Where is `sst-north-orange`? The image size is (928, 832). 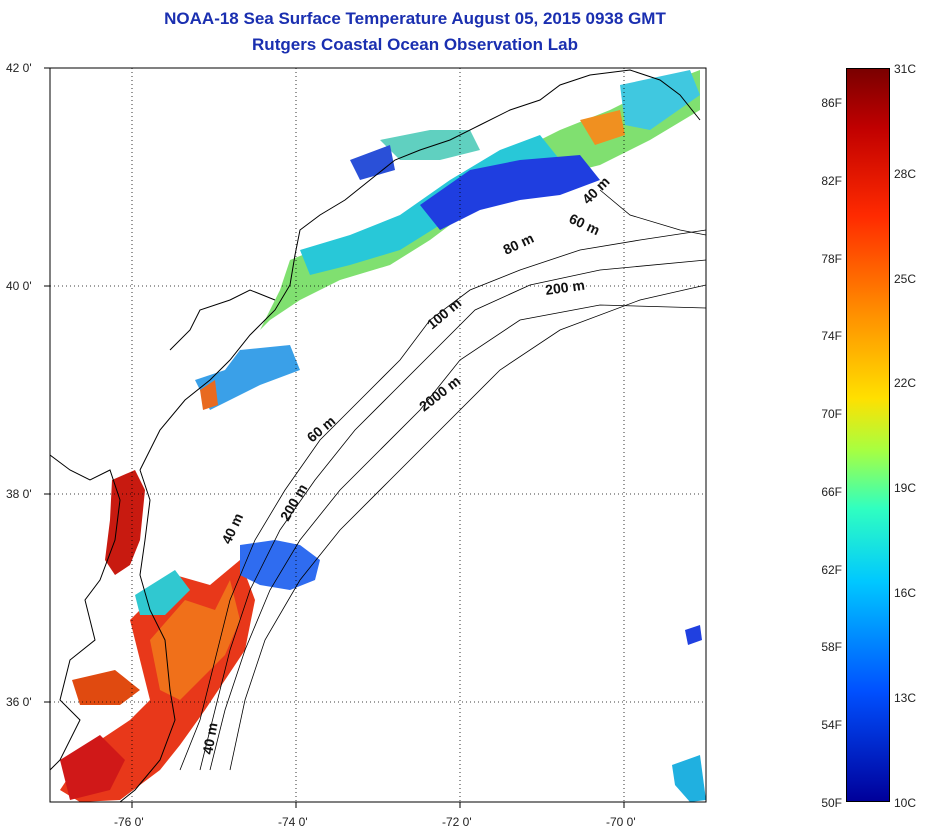 sst-north-orange is located at coordinates (602, 127).